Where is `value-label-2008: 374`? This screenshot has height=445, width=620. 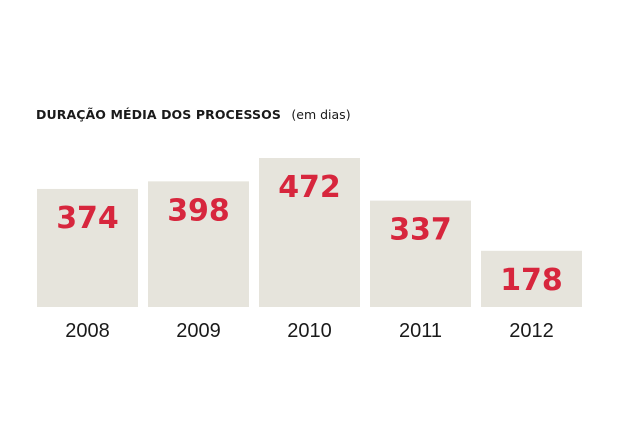
value-label-2008: 374 is located at coordinates (87, 218).